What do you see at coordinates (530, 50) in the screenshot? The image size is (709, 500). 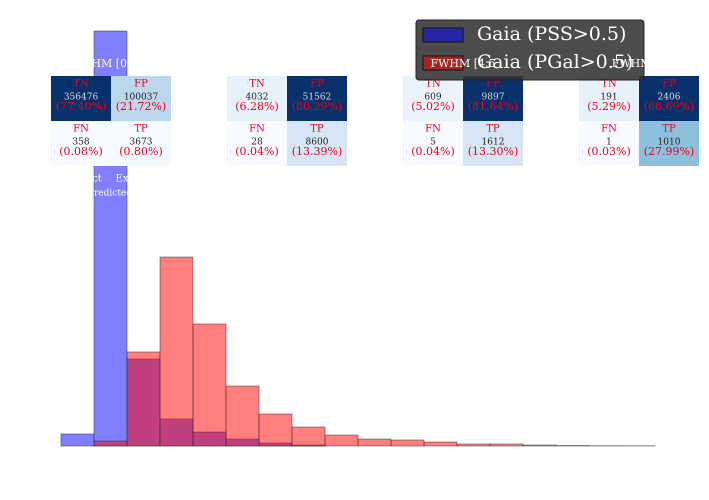 I see `legend-box` at bounding box center [530, 50].